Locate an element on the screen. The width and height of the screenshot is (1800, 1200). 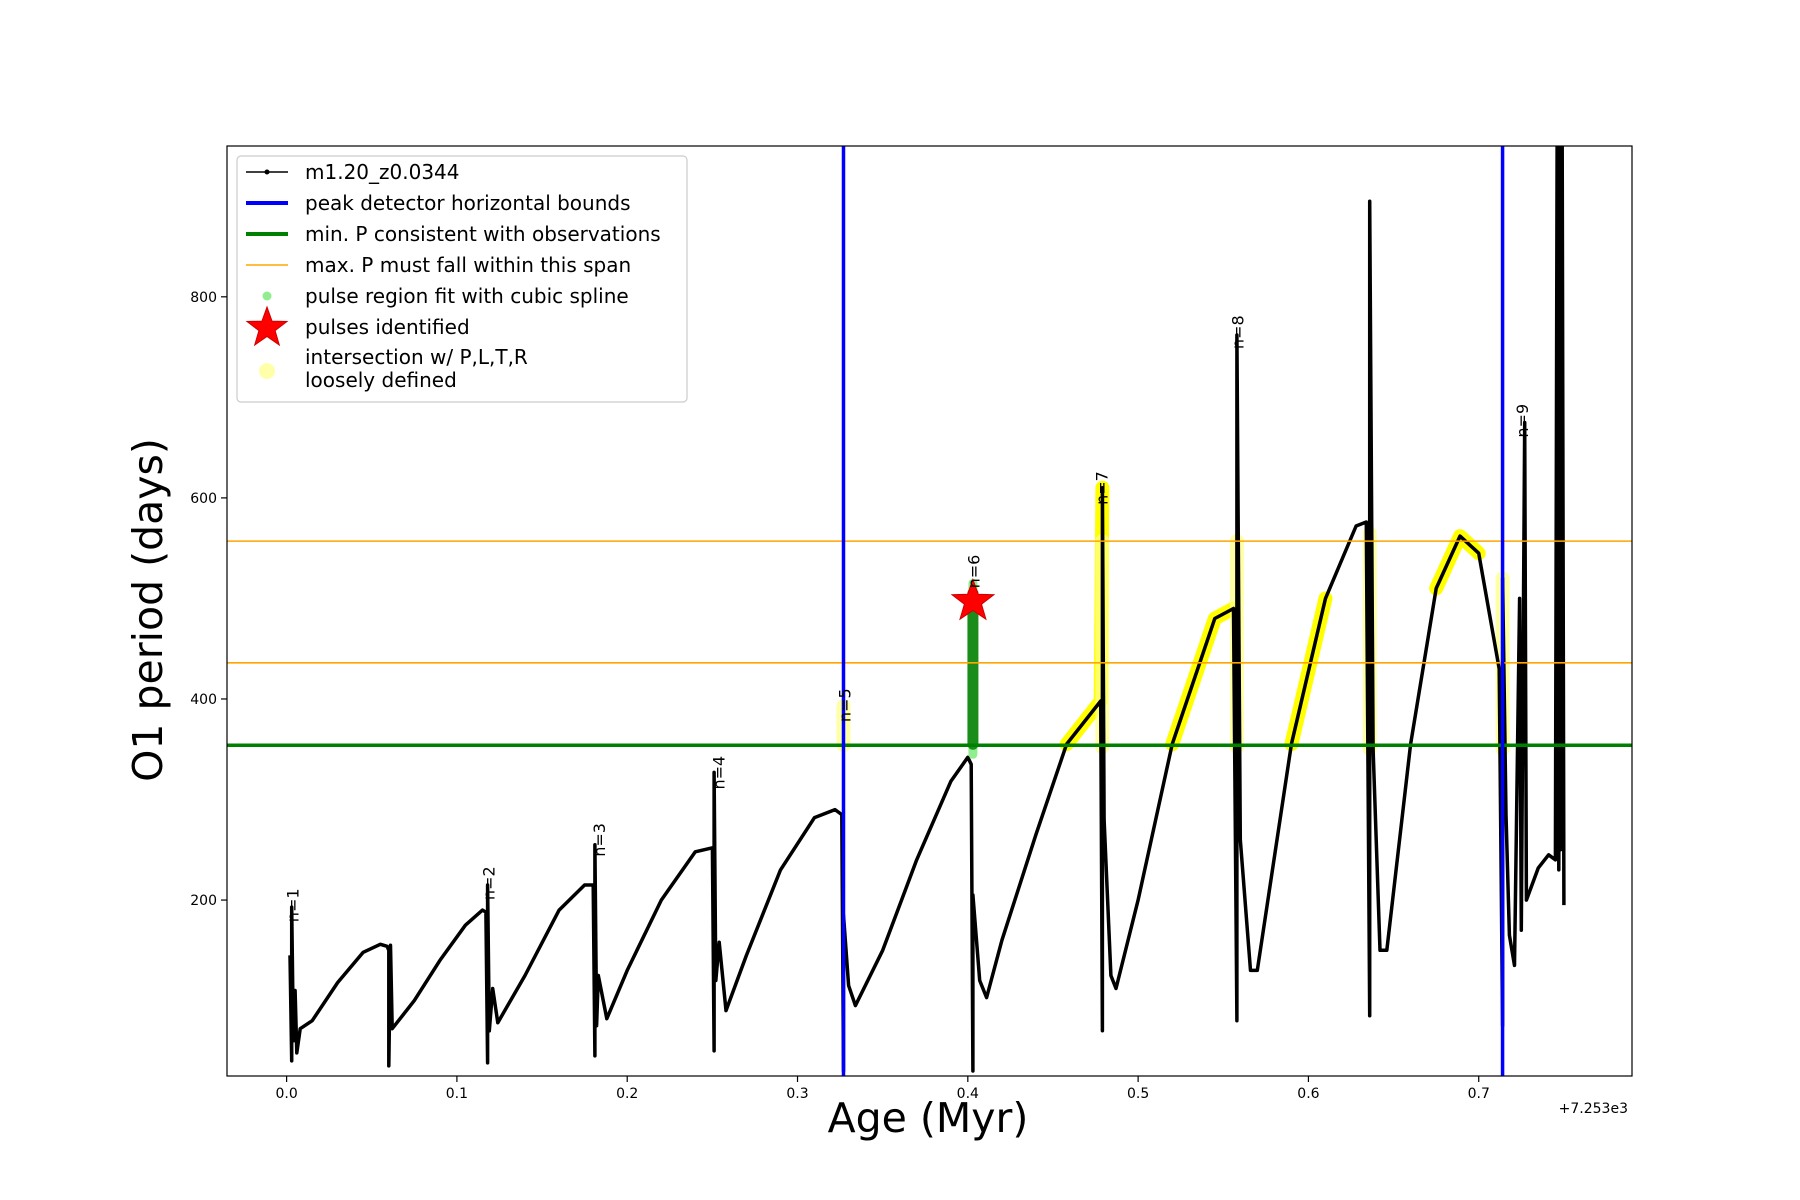
x-tick-label-5: 0.5 is located at coordinates (1138, 1094).